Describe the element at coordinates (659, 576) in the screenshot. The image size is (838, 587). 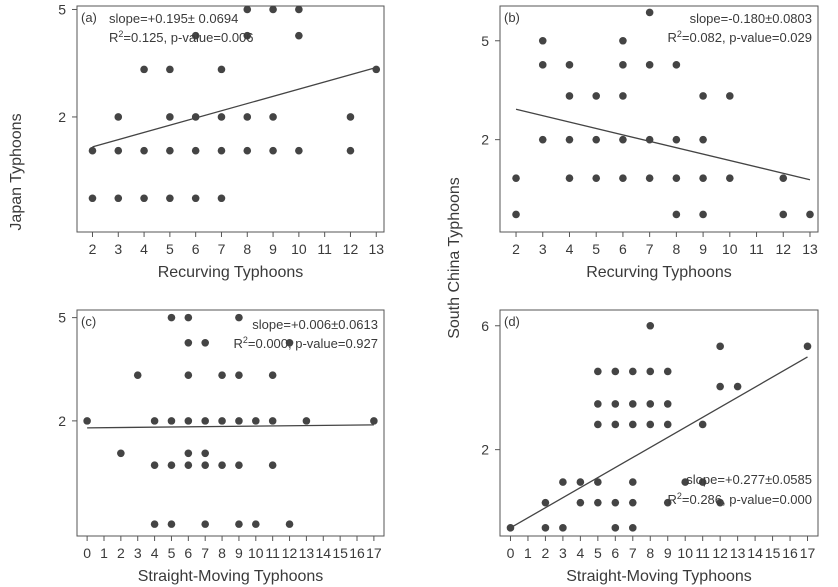
I see `x-axis-label: Straight-Moving Typhoons` at that location.